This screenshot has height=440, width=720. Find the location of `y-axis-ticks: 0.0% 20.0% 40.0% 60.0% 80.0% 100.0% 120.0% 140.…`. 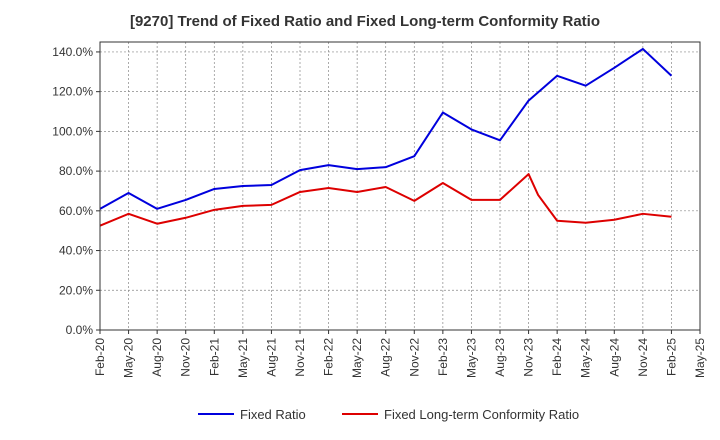

y-axis-ticks: 0.0% 20.0% 40.0% 60.0% 80.0% 100.0% 120.0% 140.… is located at coordinates (76, 191).